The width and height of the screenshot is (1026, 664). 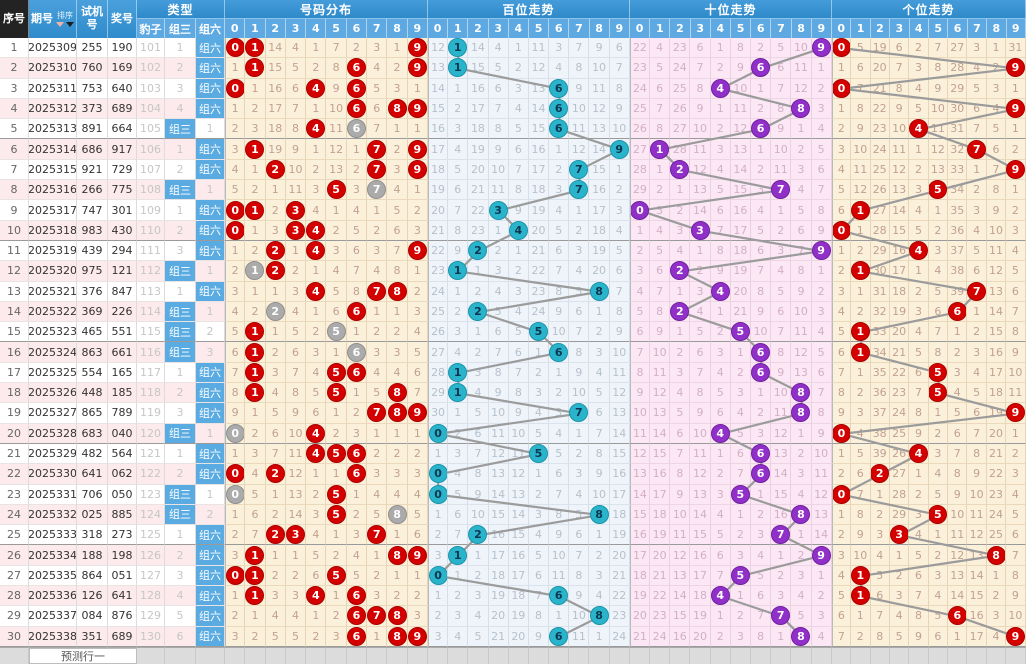 I want to click on bai-cell: 18, so click(x=539, y=190).